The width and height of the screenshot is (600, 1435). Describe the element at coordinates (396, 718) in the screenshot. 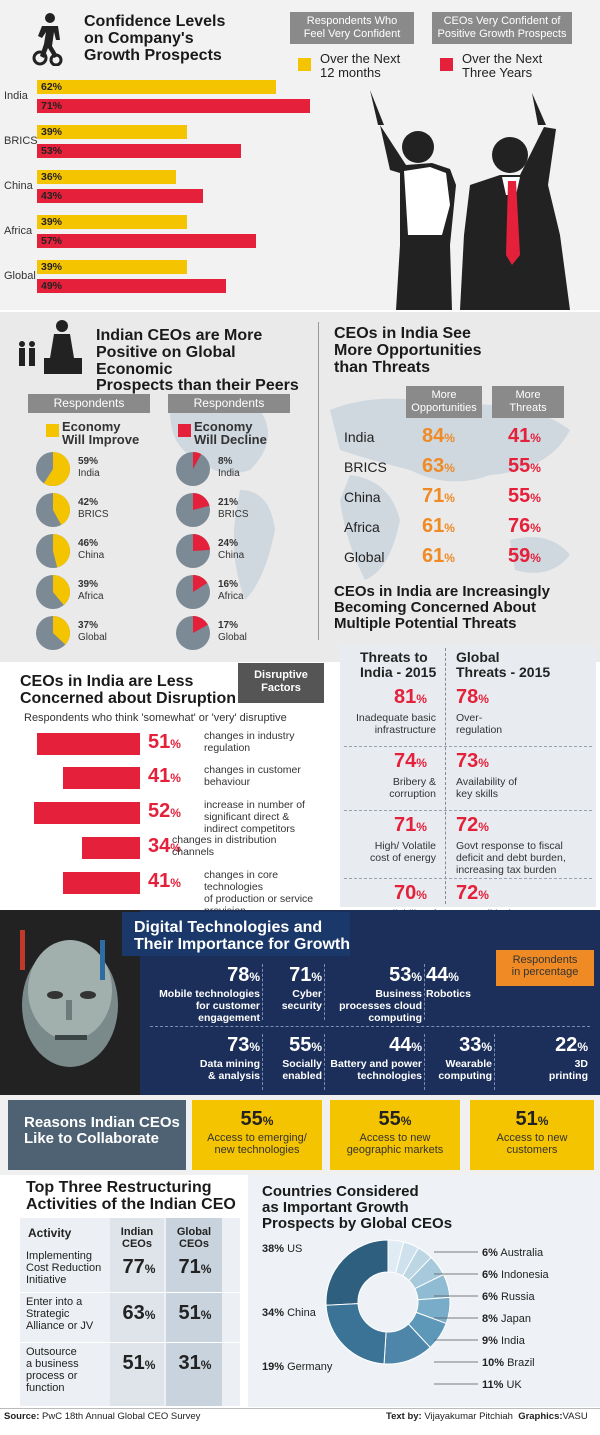

I see `label-line: Inadequate basic` at that location.